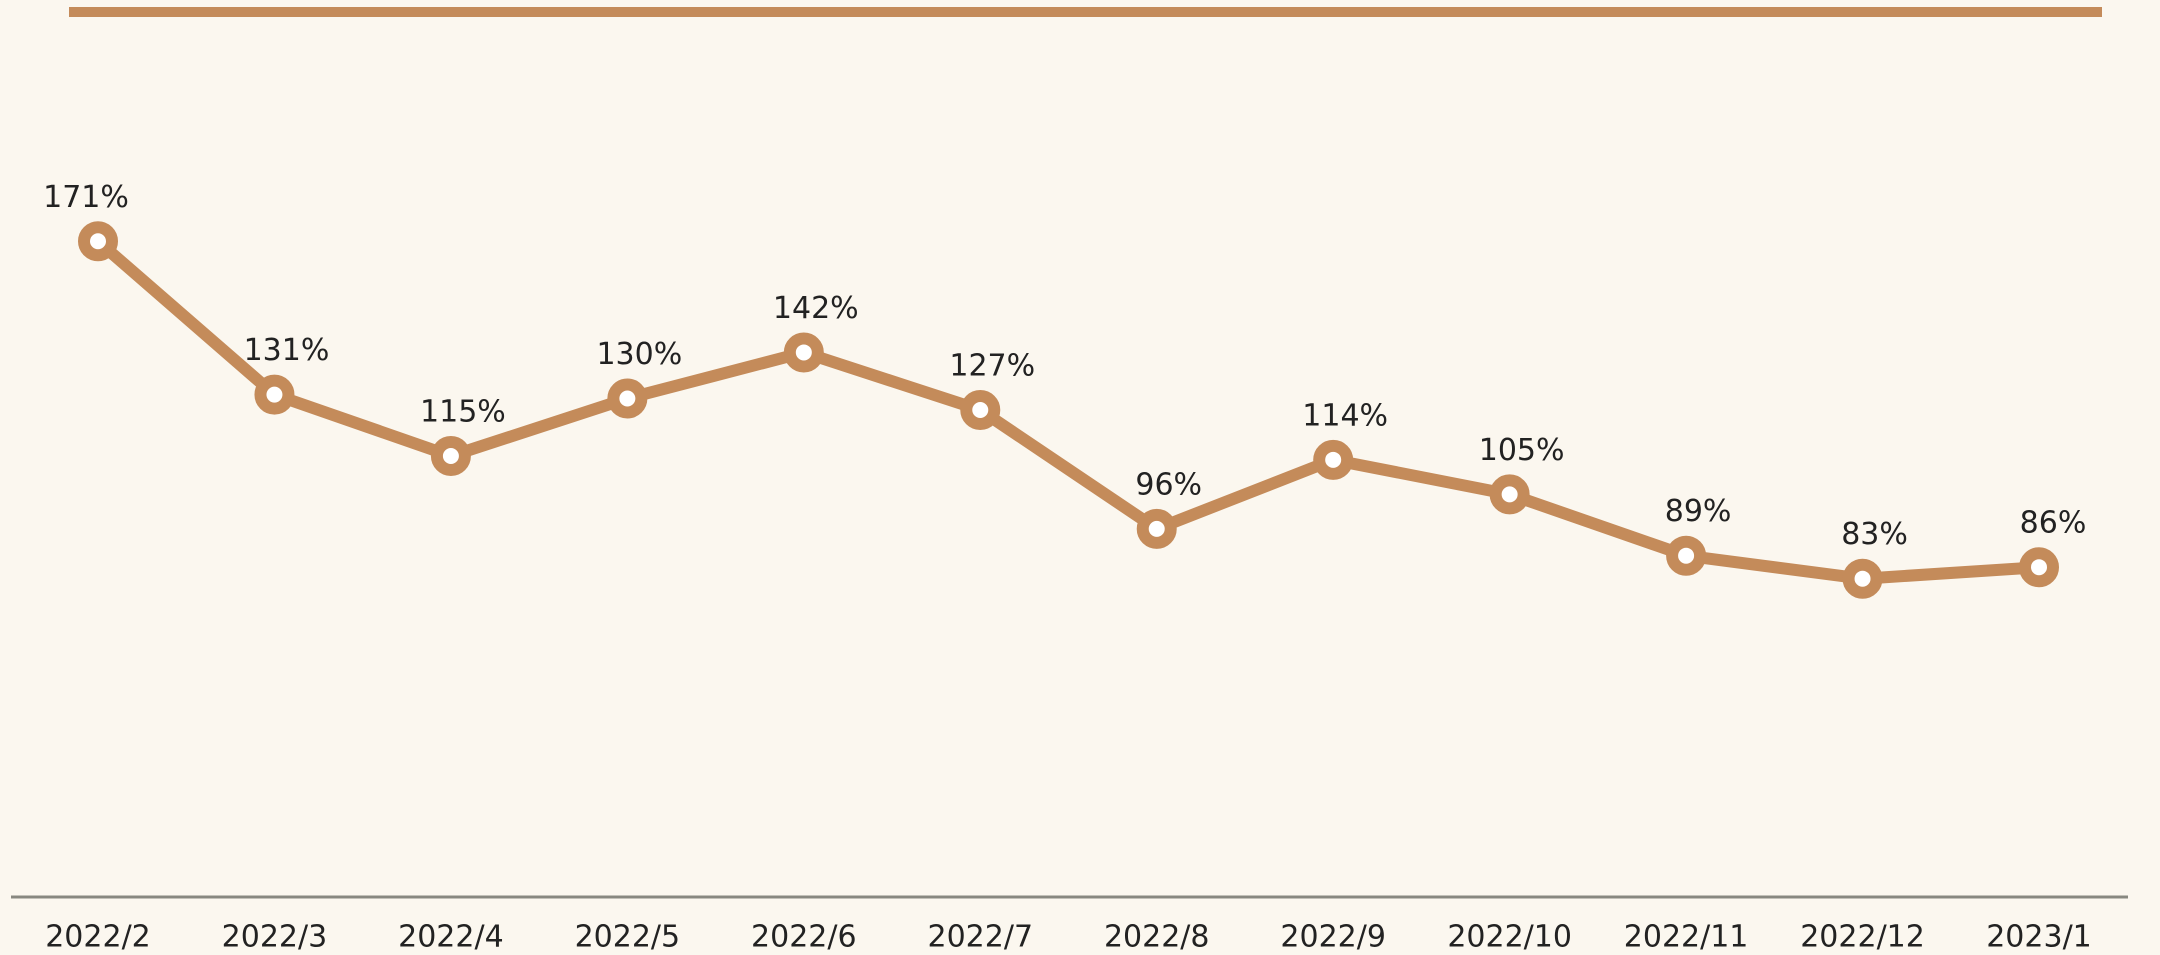 This screenshot has width=2160, height=955. I want to click on x-tick-label: 2022/7, so click(980, 937).